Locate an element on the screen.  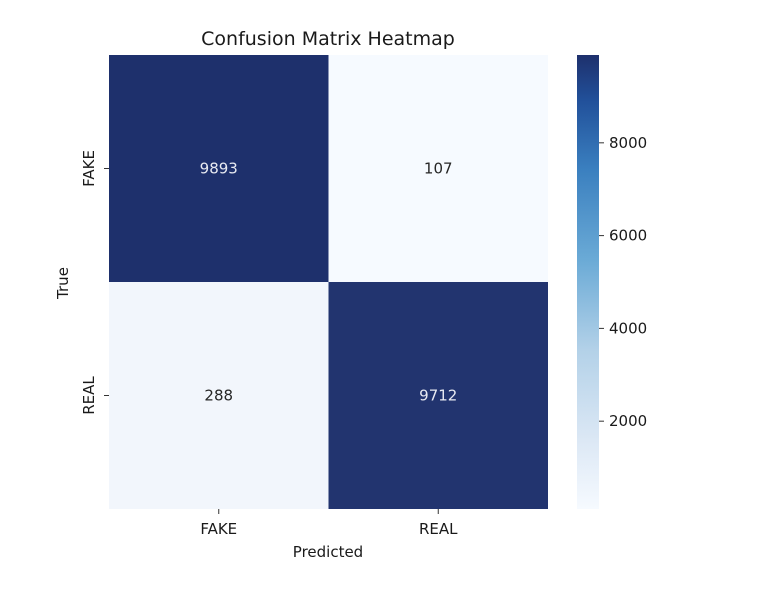
cell-value-label: 107 is located at coordinates (438, 169).